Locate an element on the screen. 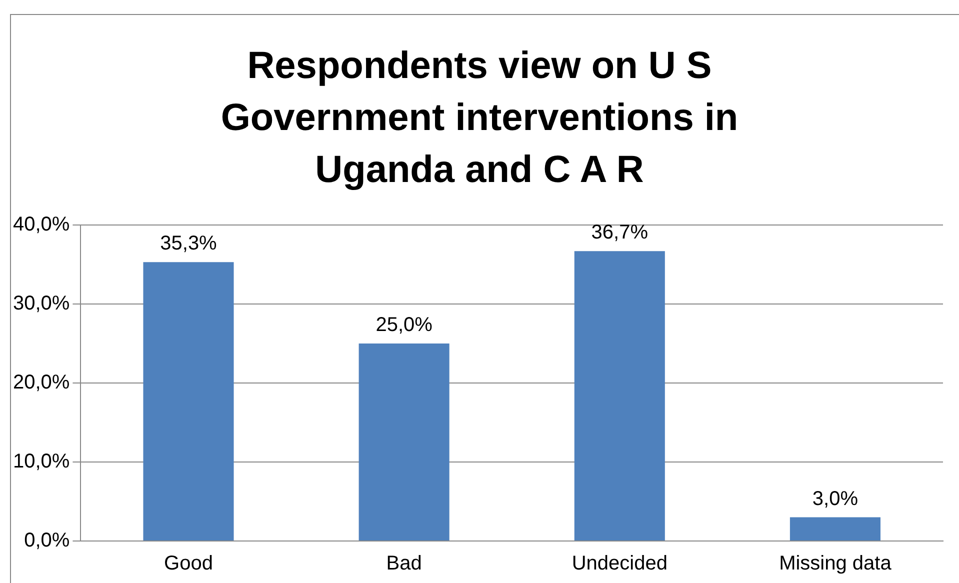  x-tick-label: Bad is located at coordinates (404, 563).